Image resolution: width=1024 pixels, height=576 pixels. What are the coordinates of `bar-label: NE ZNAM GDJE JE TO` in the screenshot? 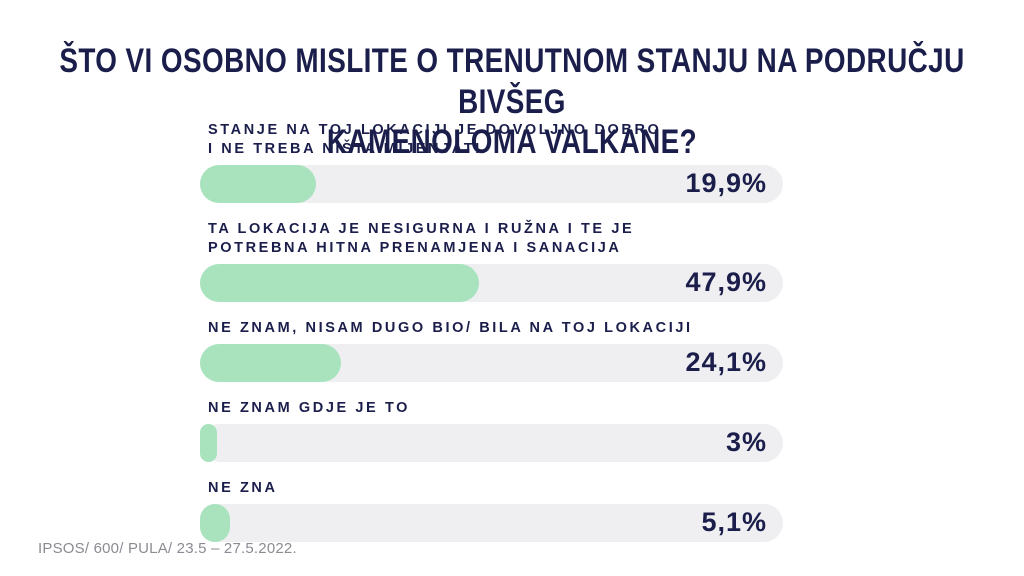 It's located at (309, 408).